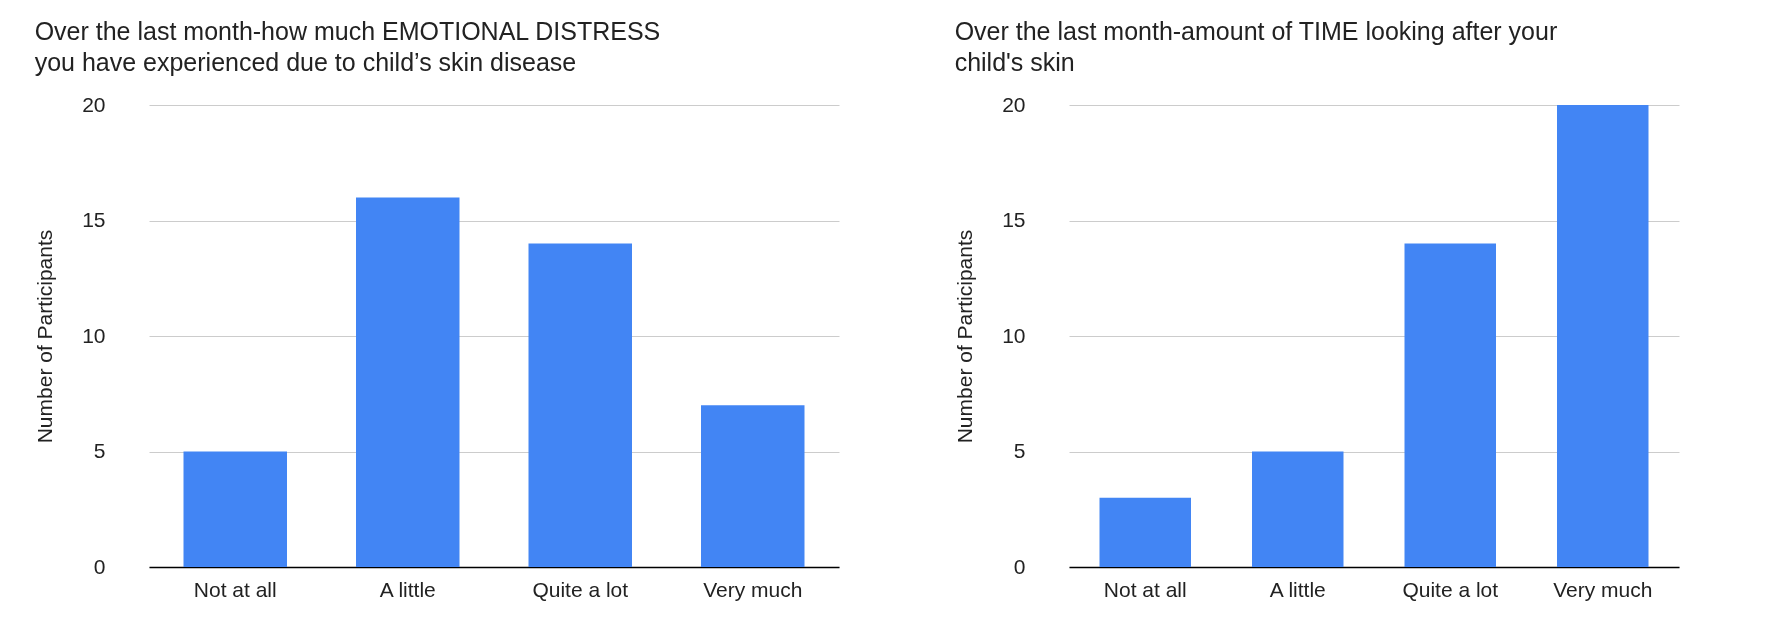 This screenshot has width=1776, height=633. Describe the element at coordinates (1256, 46) in the screenshot. I see `chart-title: Over the last month-amount of TIME looking after your child's skin` at that location.